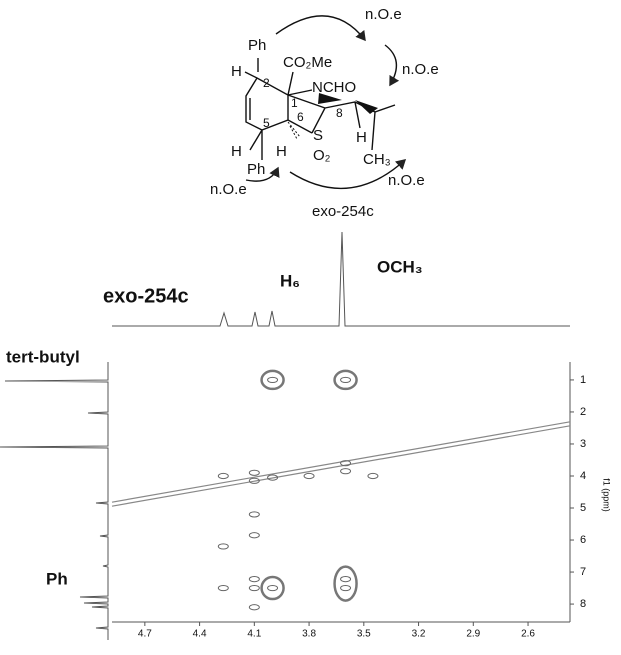  Describe the element at coordinates (266, 123) in the screenshot. I see `atom-number: 5` at that location.